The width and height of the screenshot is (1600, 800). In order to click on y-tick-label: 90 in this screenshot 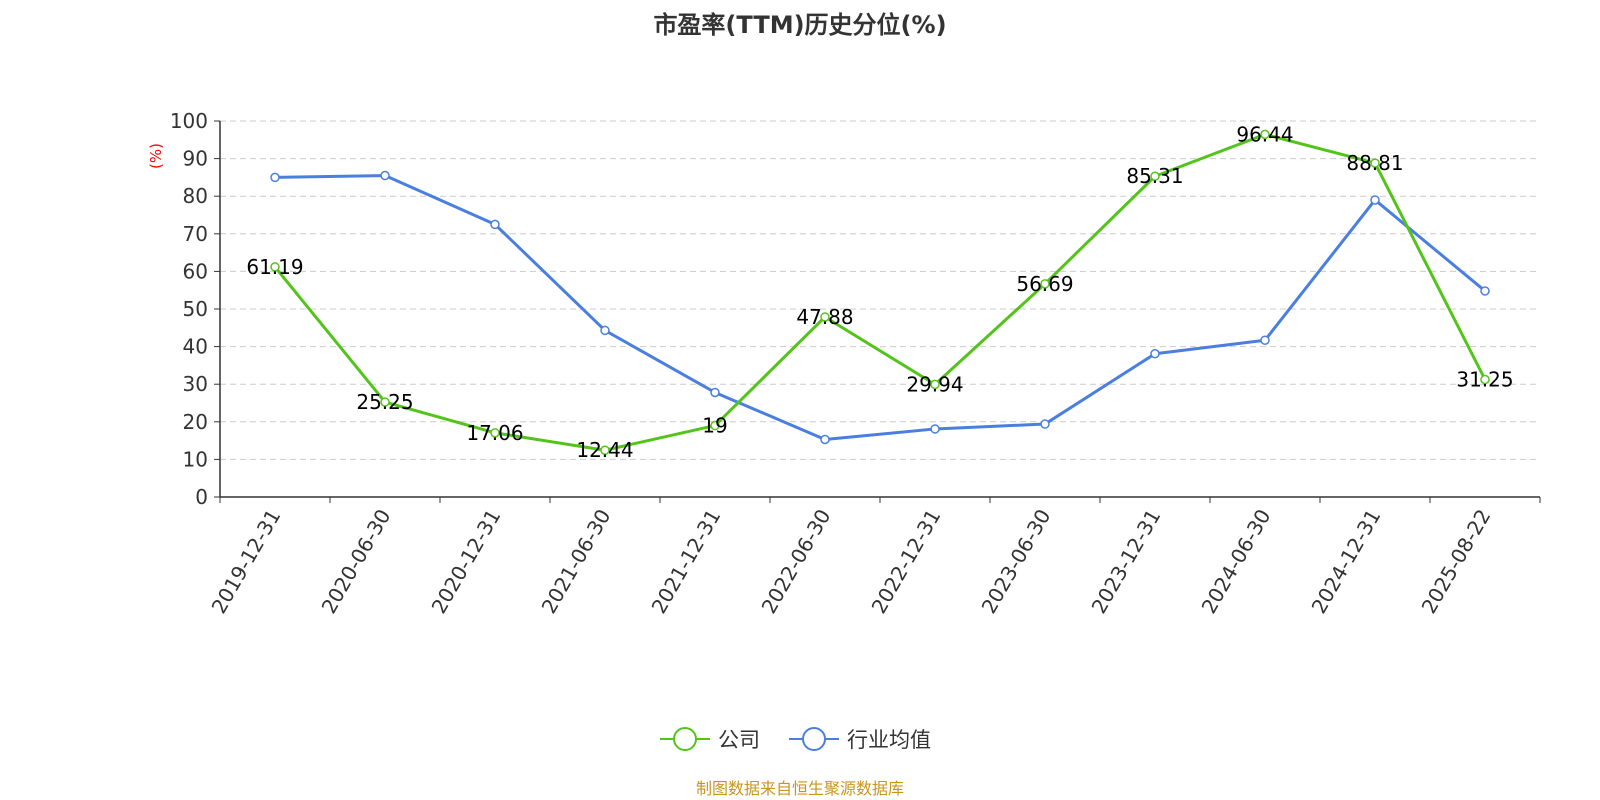, I will do `click(195, 159)`.